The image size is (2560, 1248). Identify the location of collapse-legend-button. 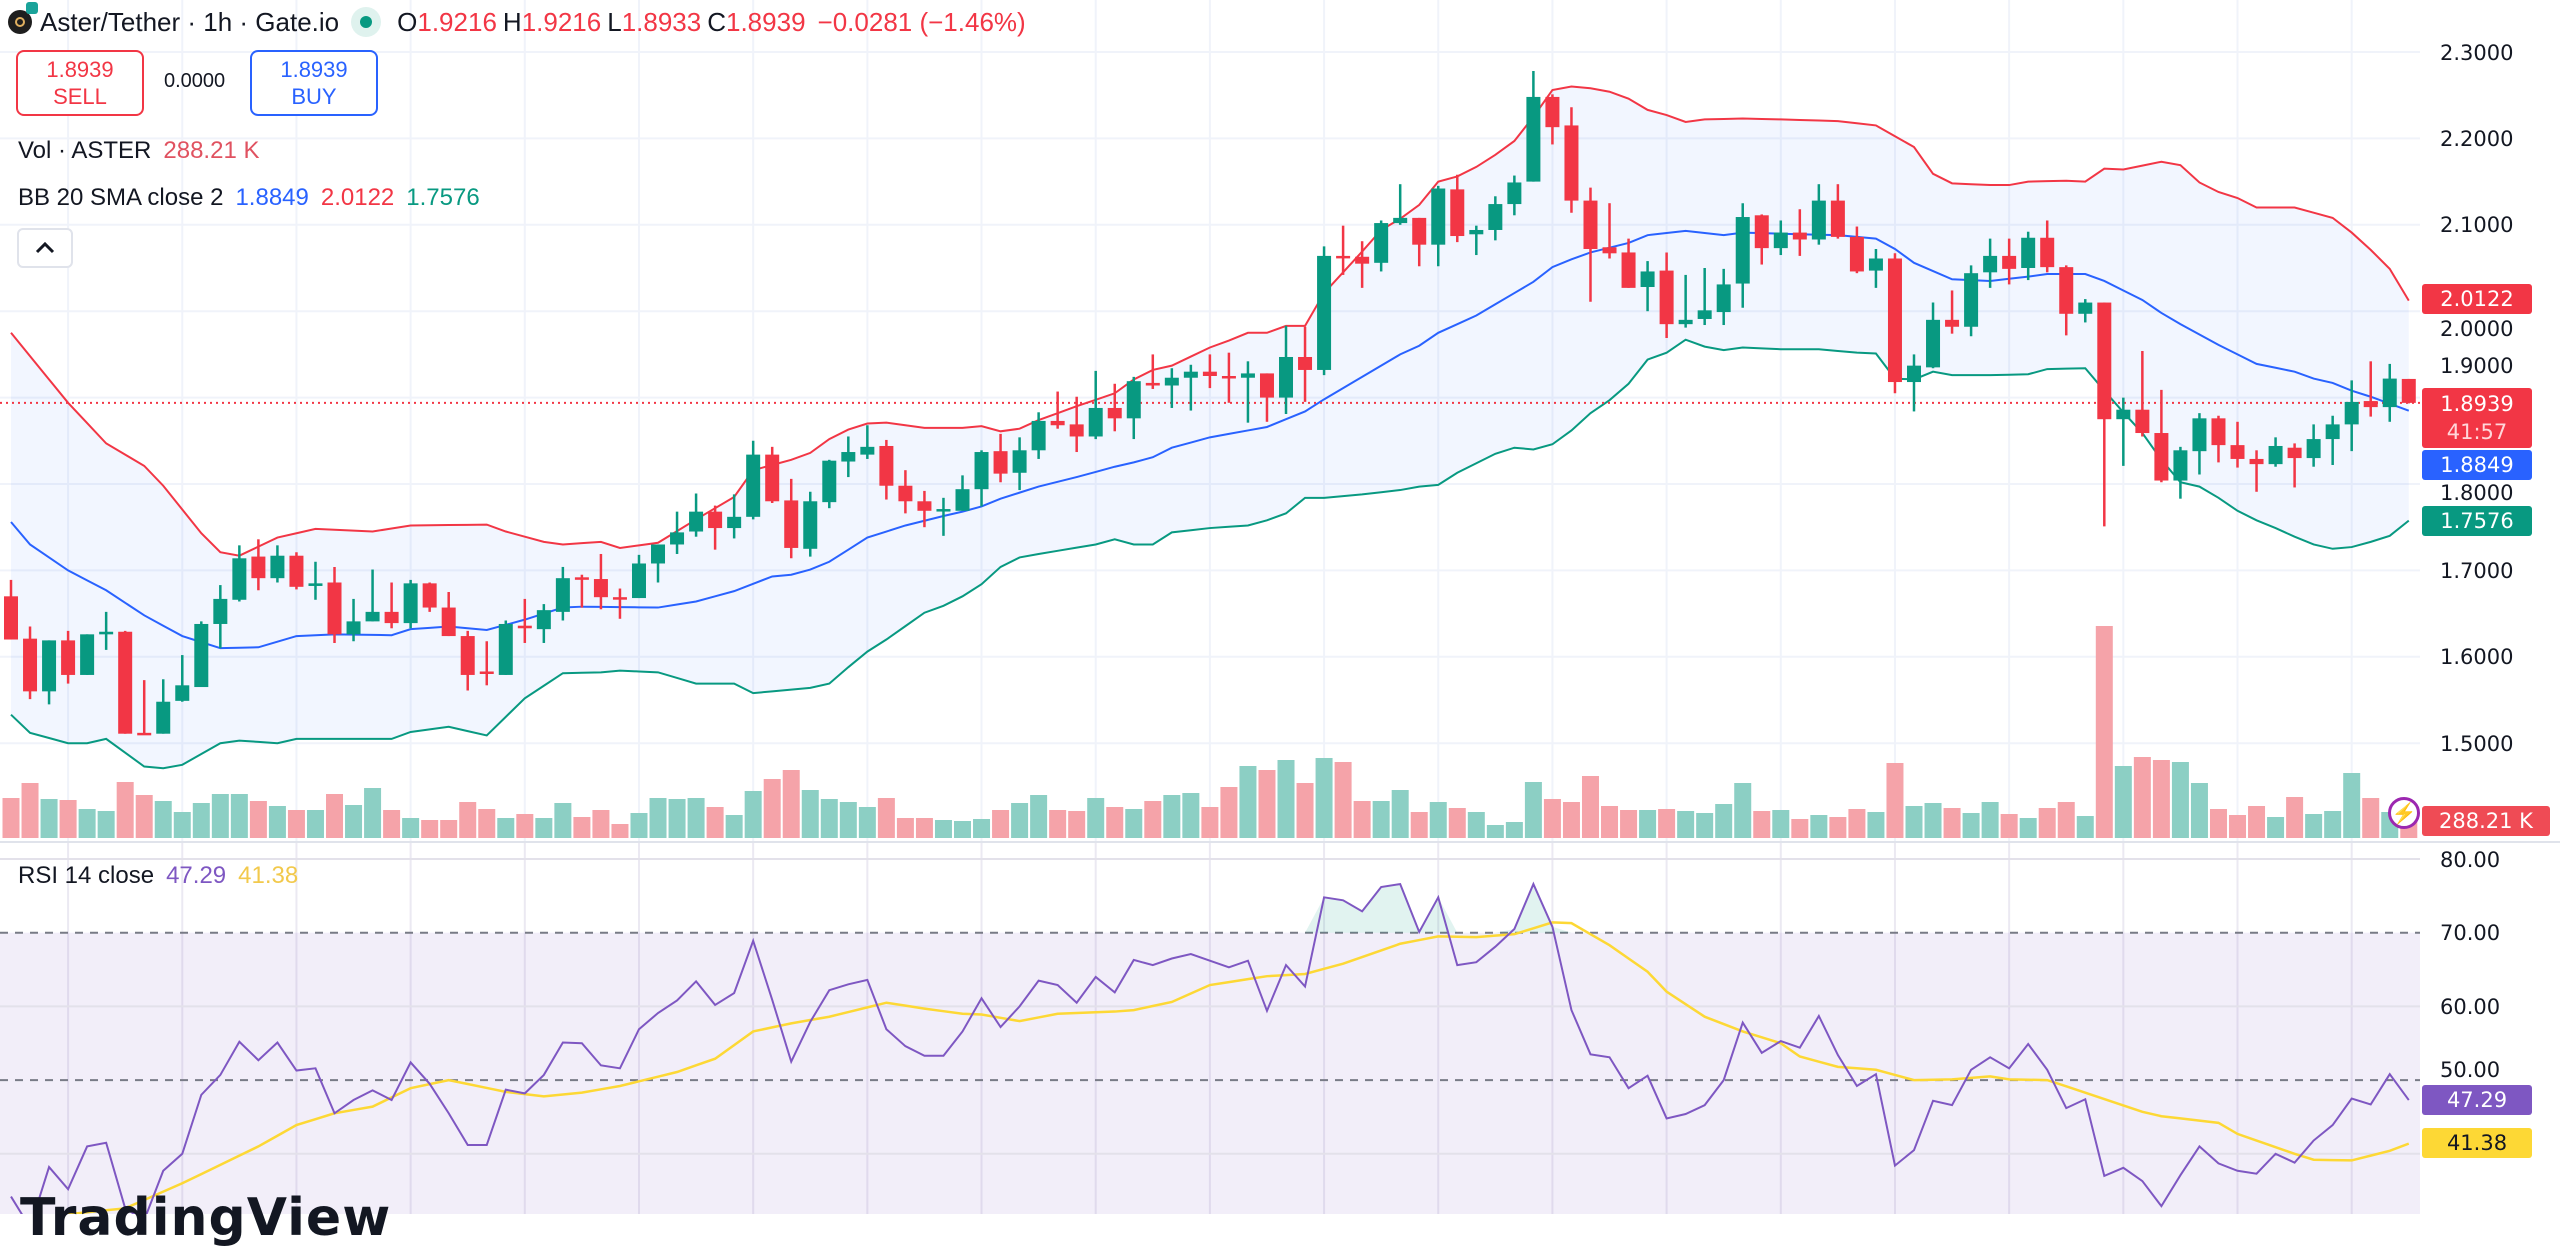
(45, 248).